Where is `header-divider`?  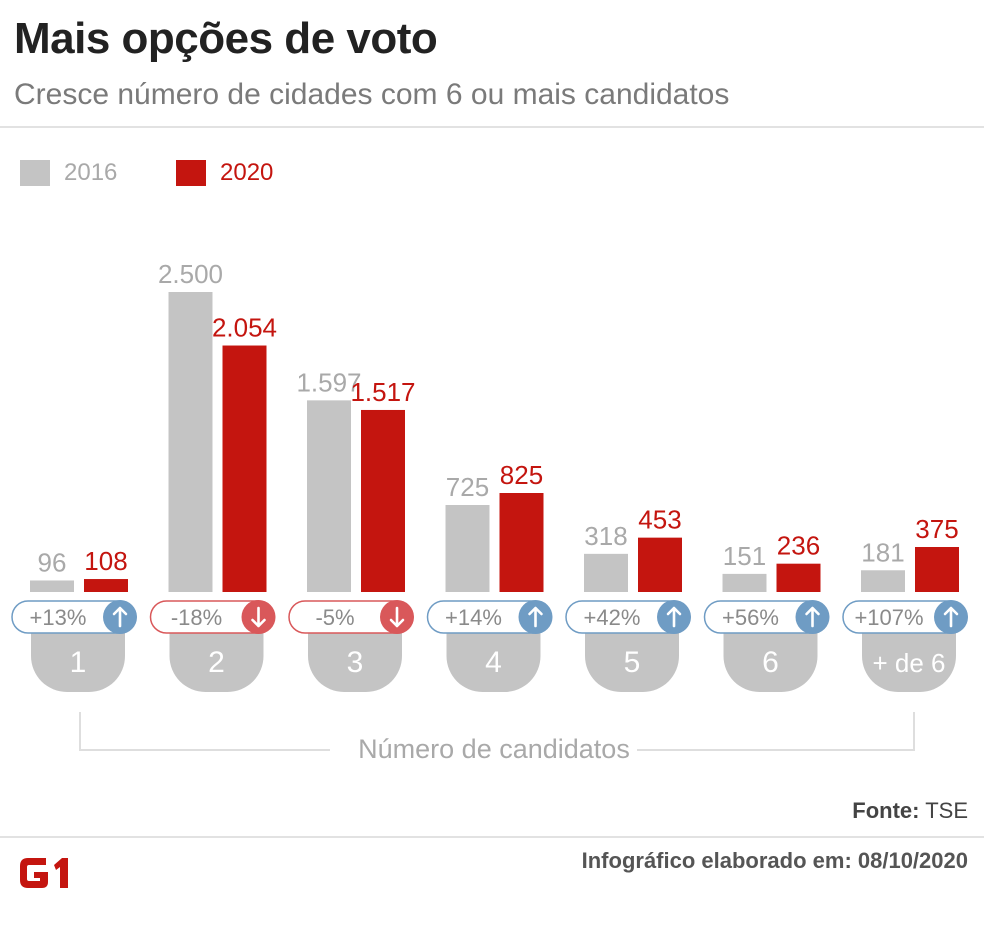
header-divider is located at coordinates (492, 127).